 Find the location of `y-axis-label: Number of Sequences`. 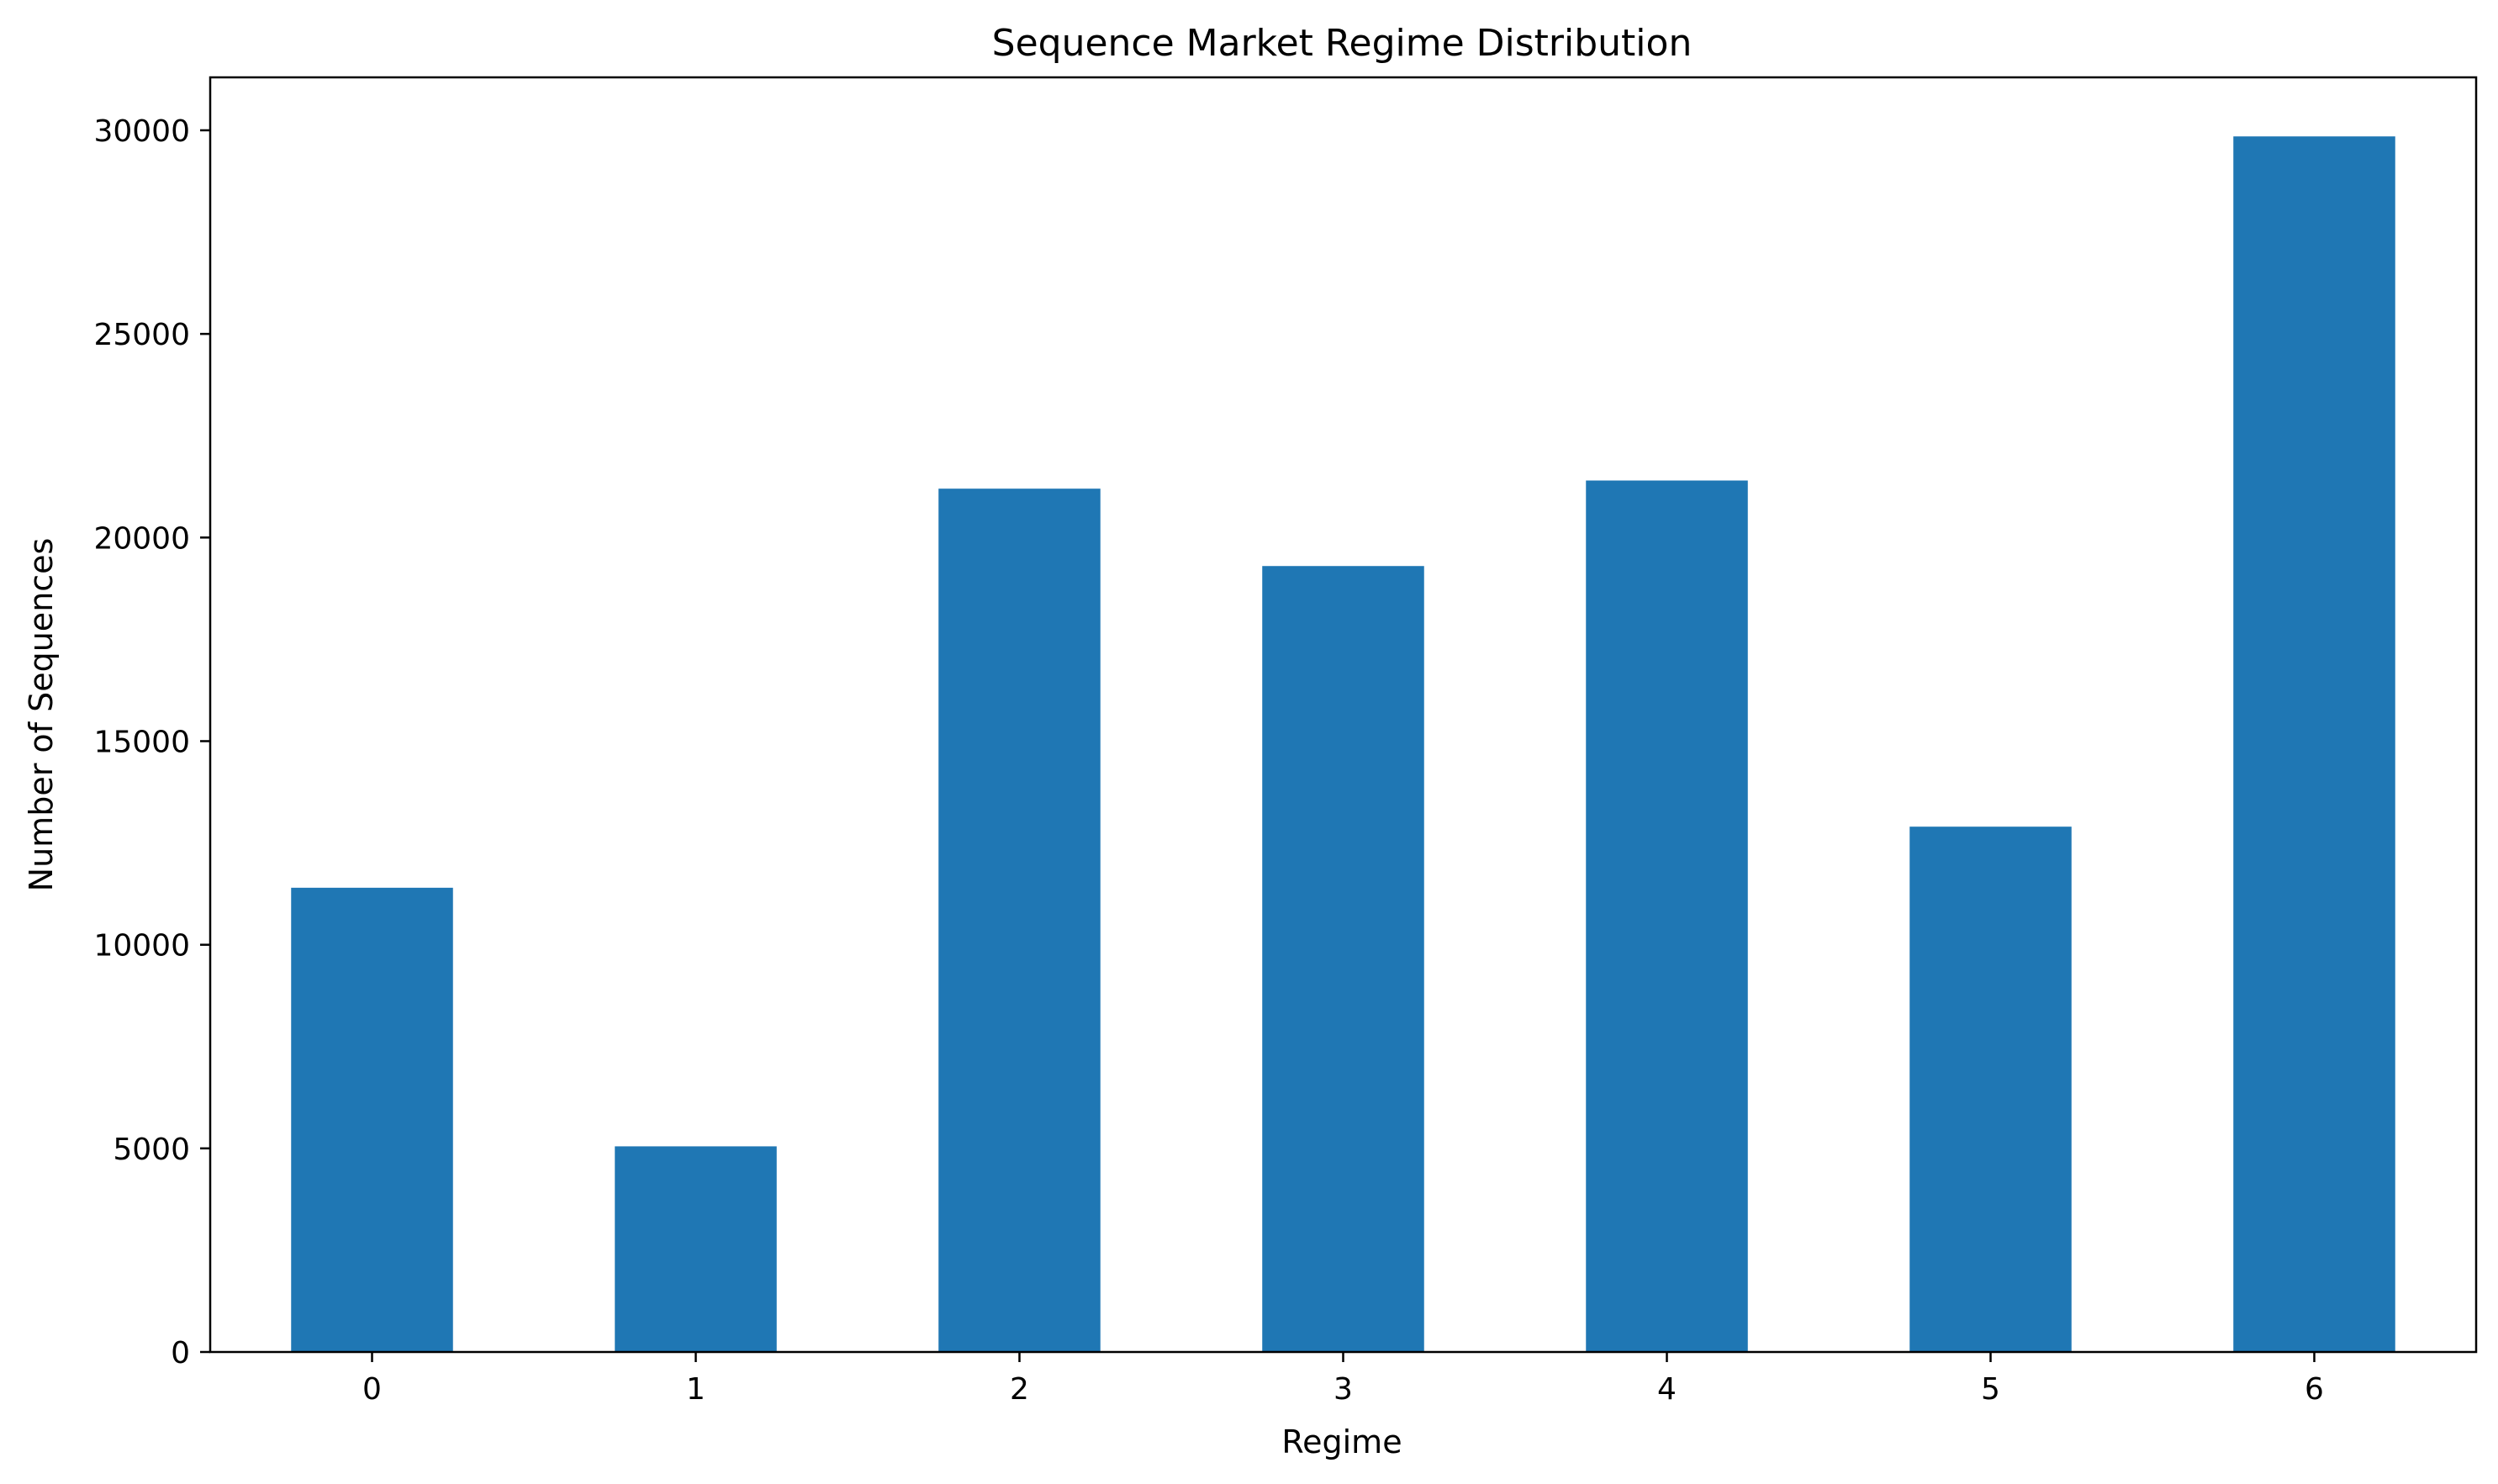

y-axis-label: Number of Sequences is located at coordinates (41, 715).